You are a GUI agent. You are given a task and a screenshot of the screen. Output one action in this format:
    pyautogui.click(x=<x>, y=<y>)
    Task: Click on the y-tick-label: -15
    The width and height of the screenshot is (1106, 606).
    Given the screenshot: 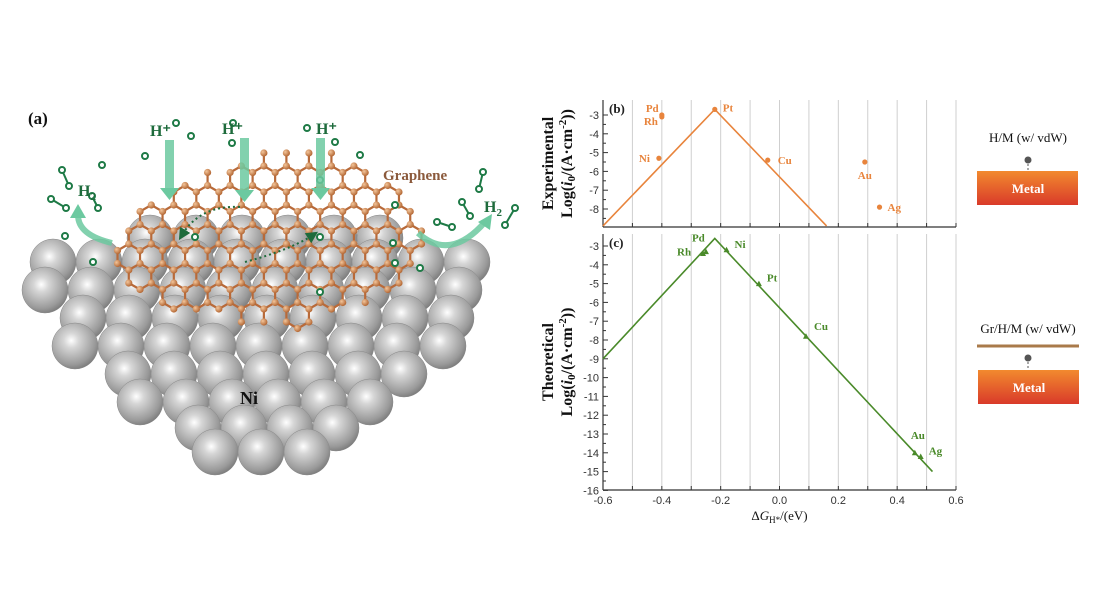 What is the action you would take?
    pyautogui.click(x=591, y=473)
    